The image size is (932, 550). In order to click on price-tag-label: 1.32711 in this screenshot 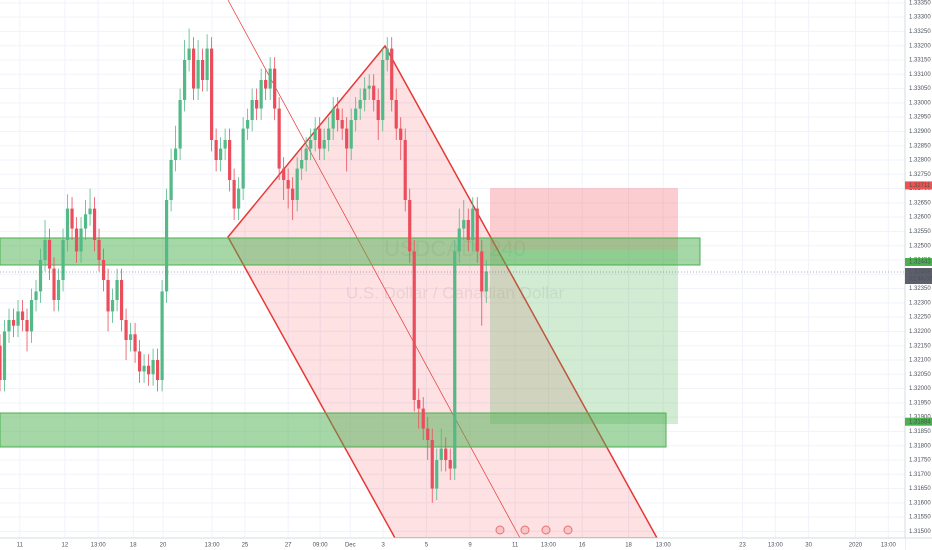, I will do `click(920, 186)`.